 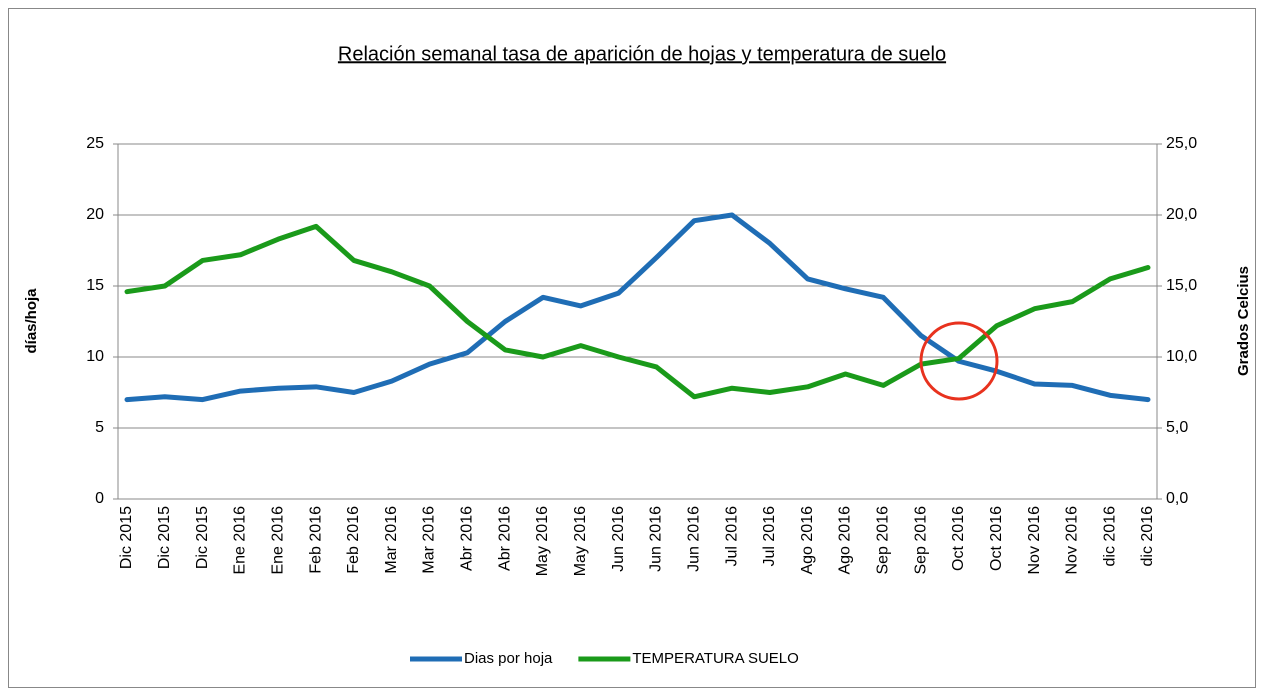 What do you see at coordinates (715, 658) in the screenshot?
I see `legend-label: TEMPERATURA SUELO` at bounding box center [715, 658].